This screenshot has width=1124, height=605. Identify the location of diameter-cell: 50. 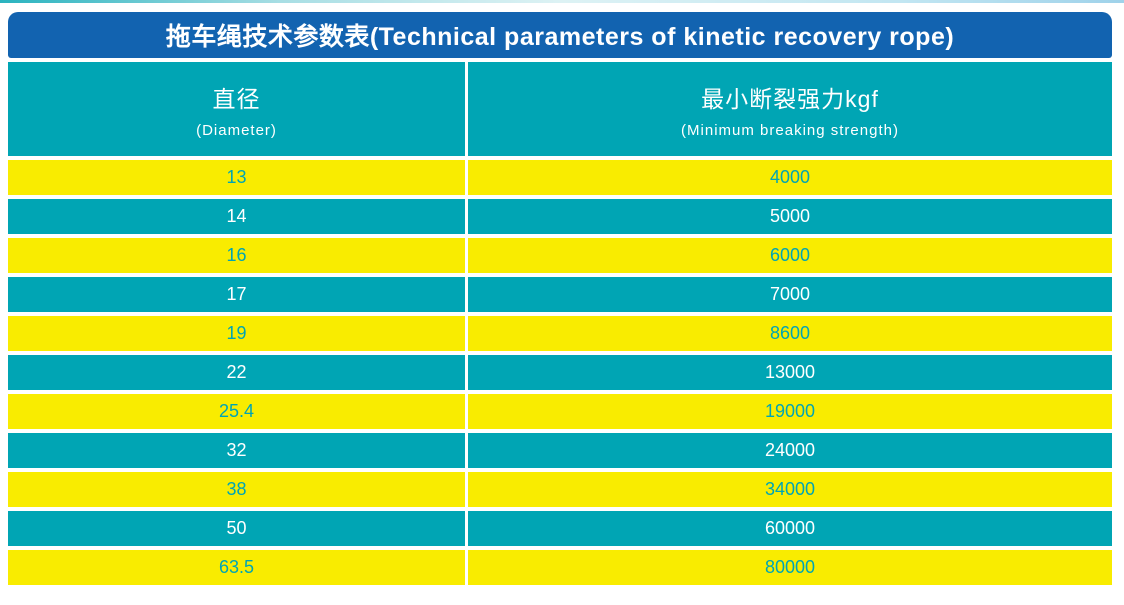
(236, 528).